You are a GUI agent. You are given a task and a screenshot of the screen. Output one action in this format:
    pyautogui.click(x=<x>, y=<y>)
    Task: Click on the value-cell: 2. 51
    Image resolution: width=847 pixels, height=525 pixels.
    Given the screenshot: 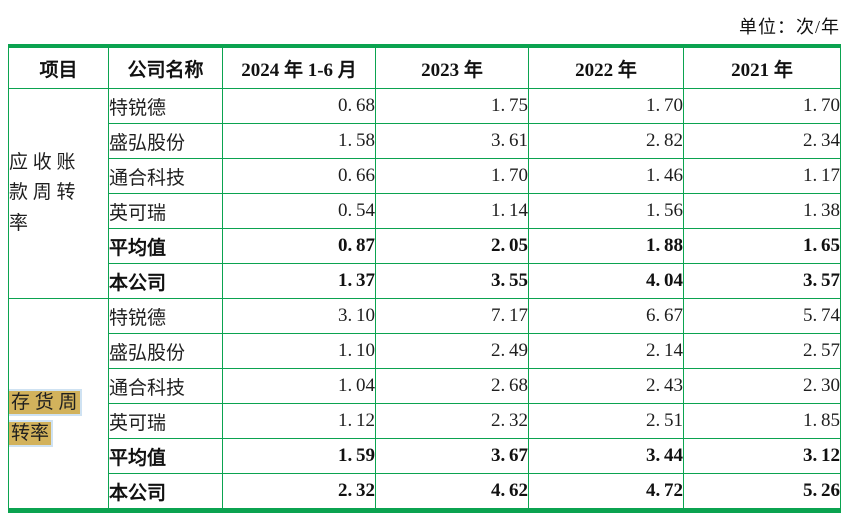 What is the action you would take?
    pyautogui.click(x=606, y=421)
    